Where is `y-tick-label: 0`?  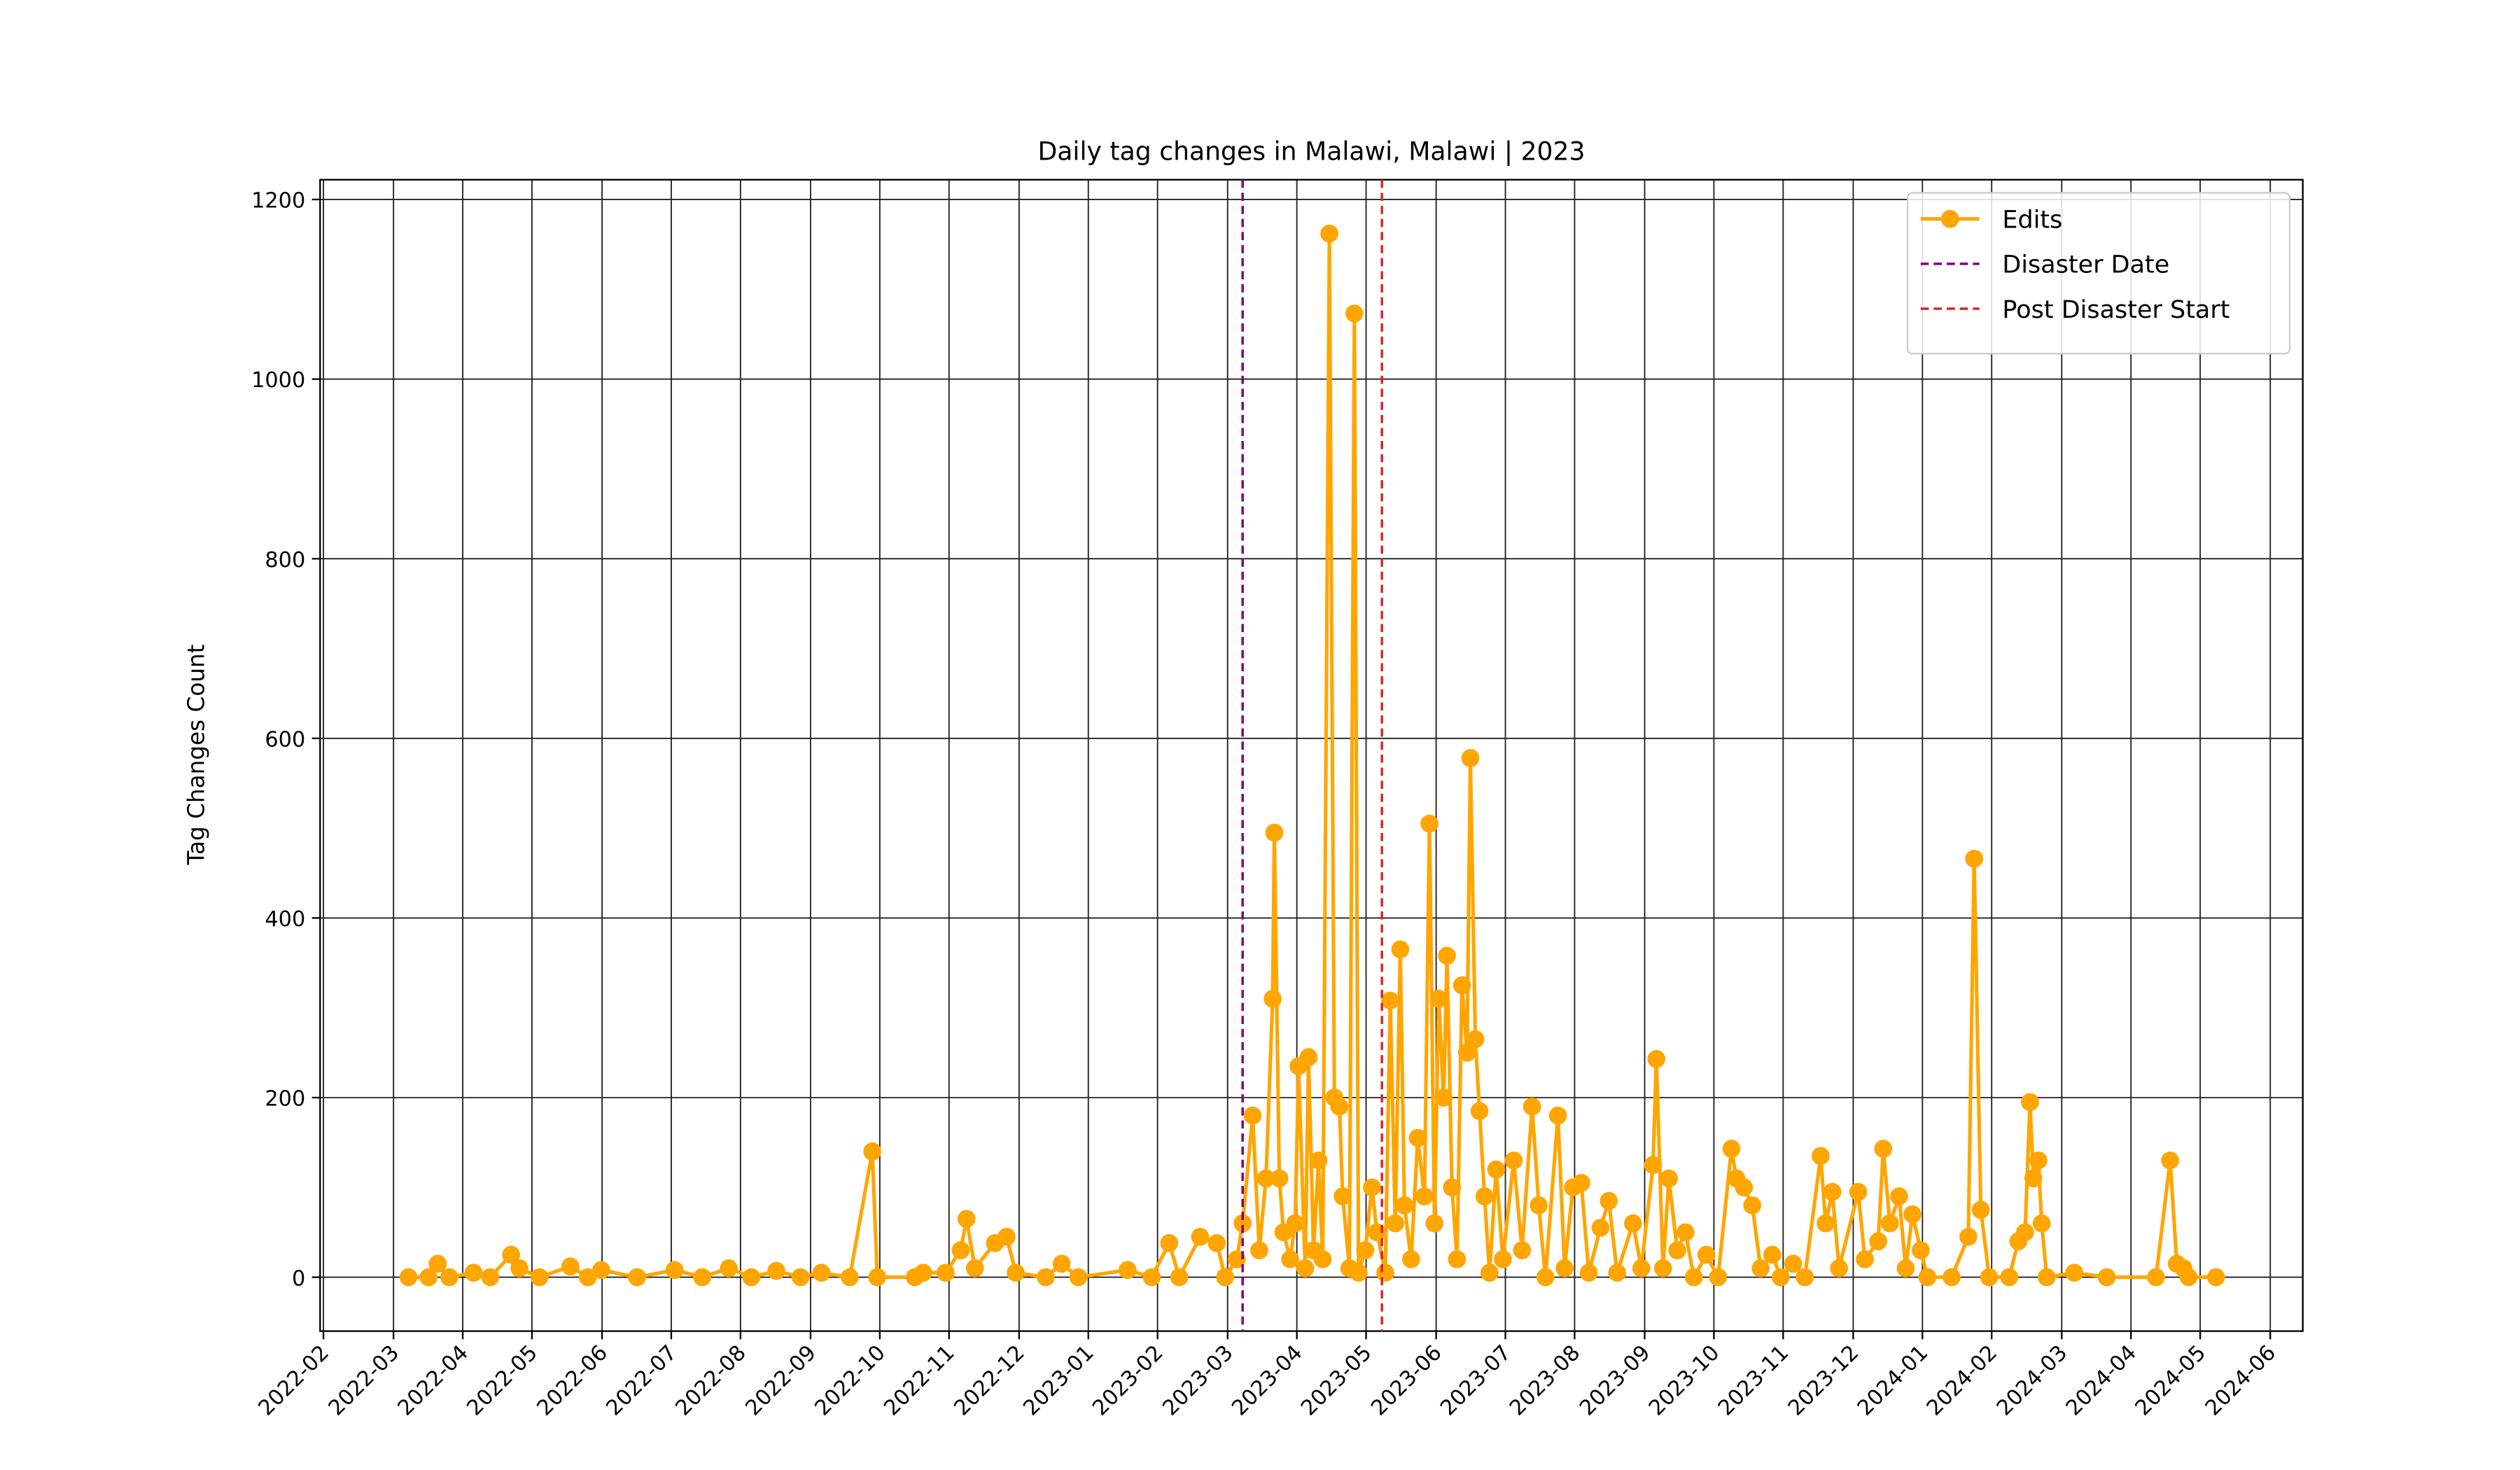 y-tick-label: 0 is located at coordinates (298, 1278).